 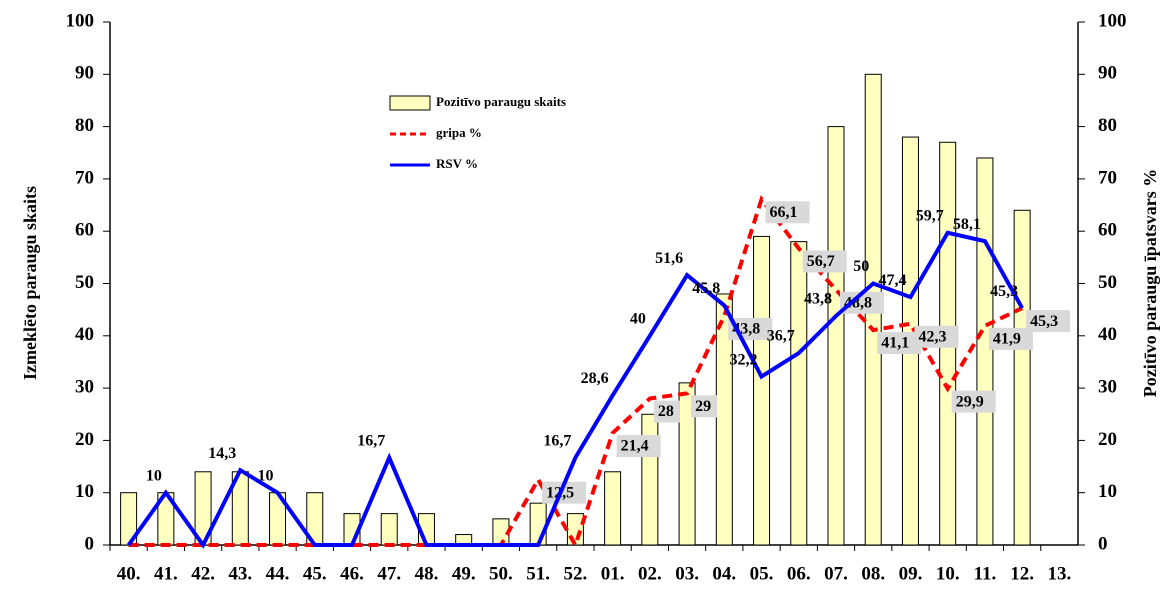 I want to click on x-tick-label: 11., so click(x=985, y=573).